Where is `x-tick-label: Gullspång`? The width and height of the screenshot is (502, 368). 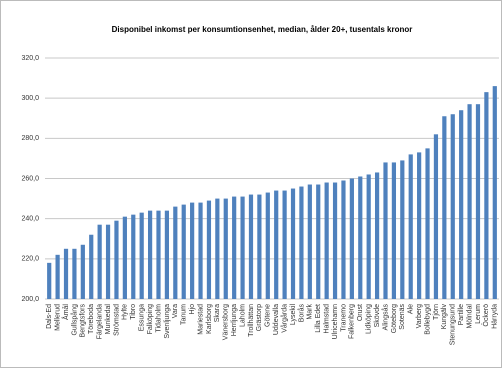 x-tick-label: Gullspång is located at coordinates (74, 320).